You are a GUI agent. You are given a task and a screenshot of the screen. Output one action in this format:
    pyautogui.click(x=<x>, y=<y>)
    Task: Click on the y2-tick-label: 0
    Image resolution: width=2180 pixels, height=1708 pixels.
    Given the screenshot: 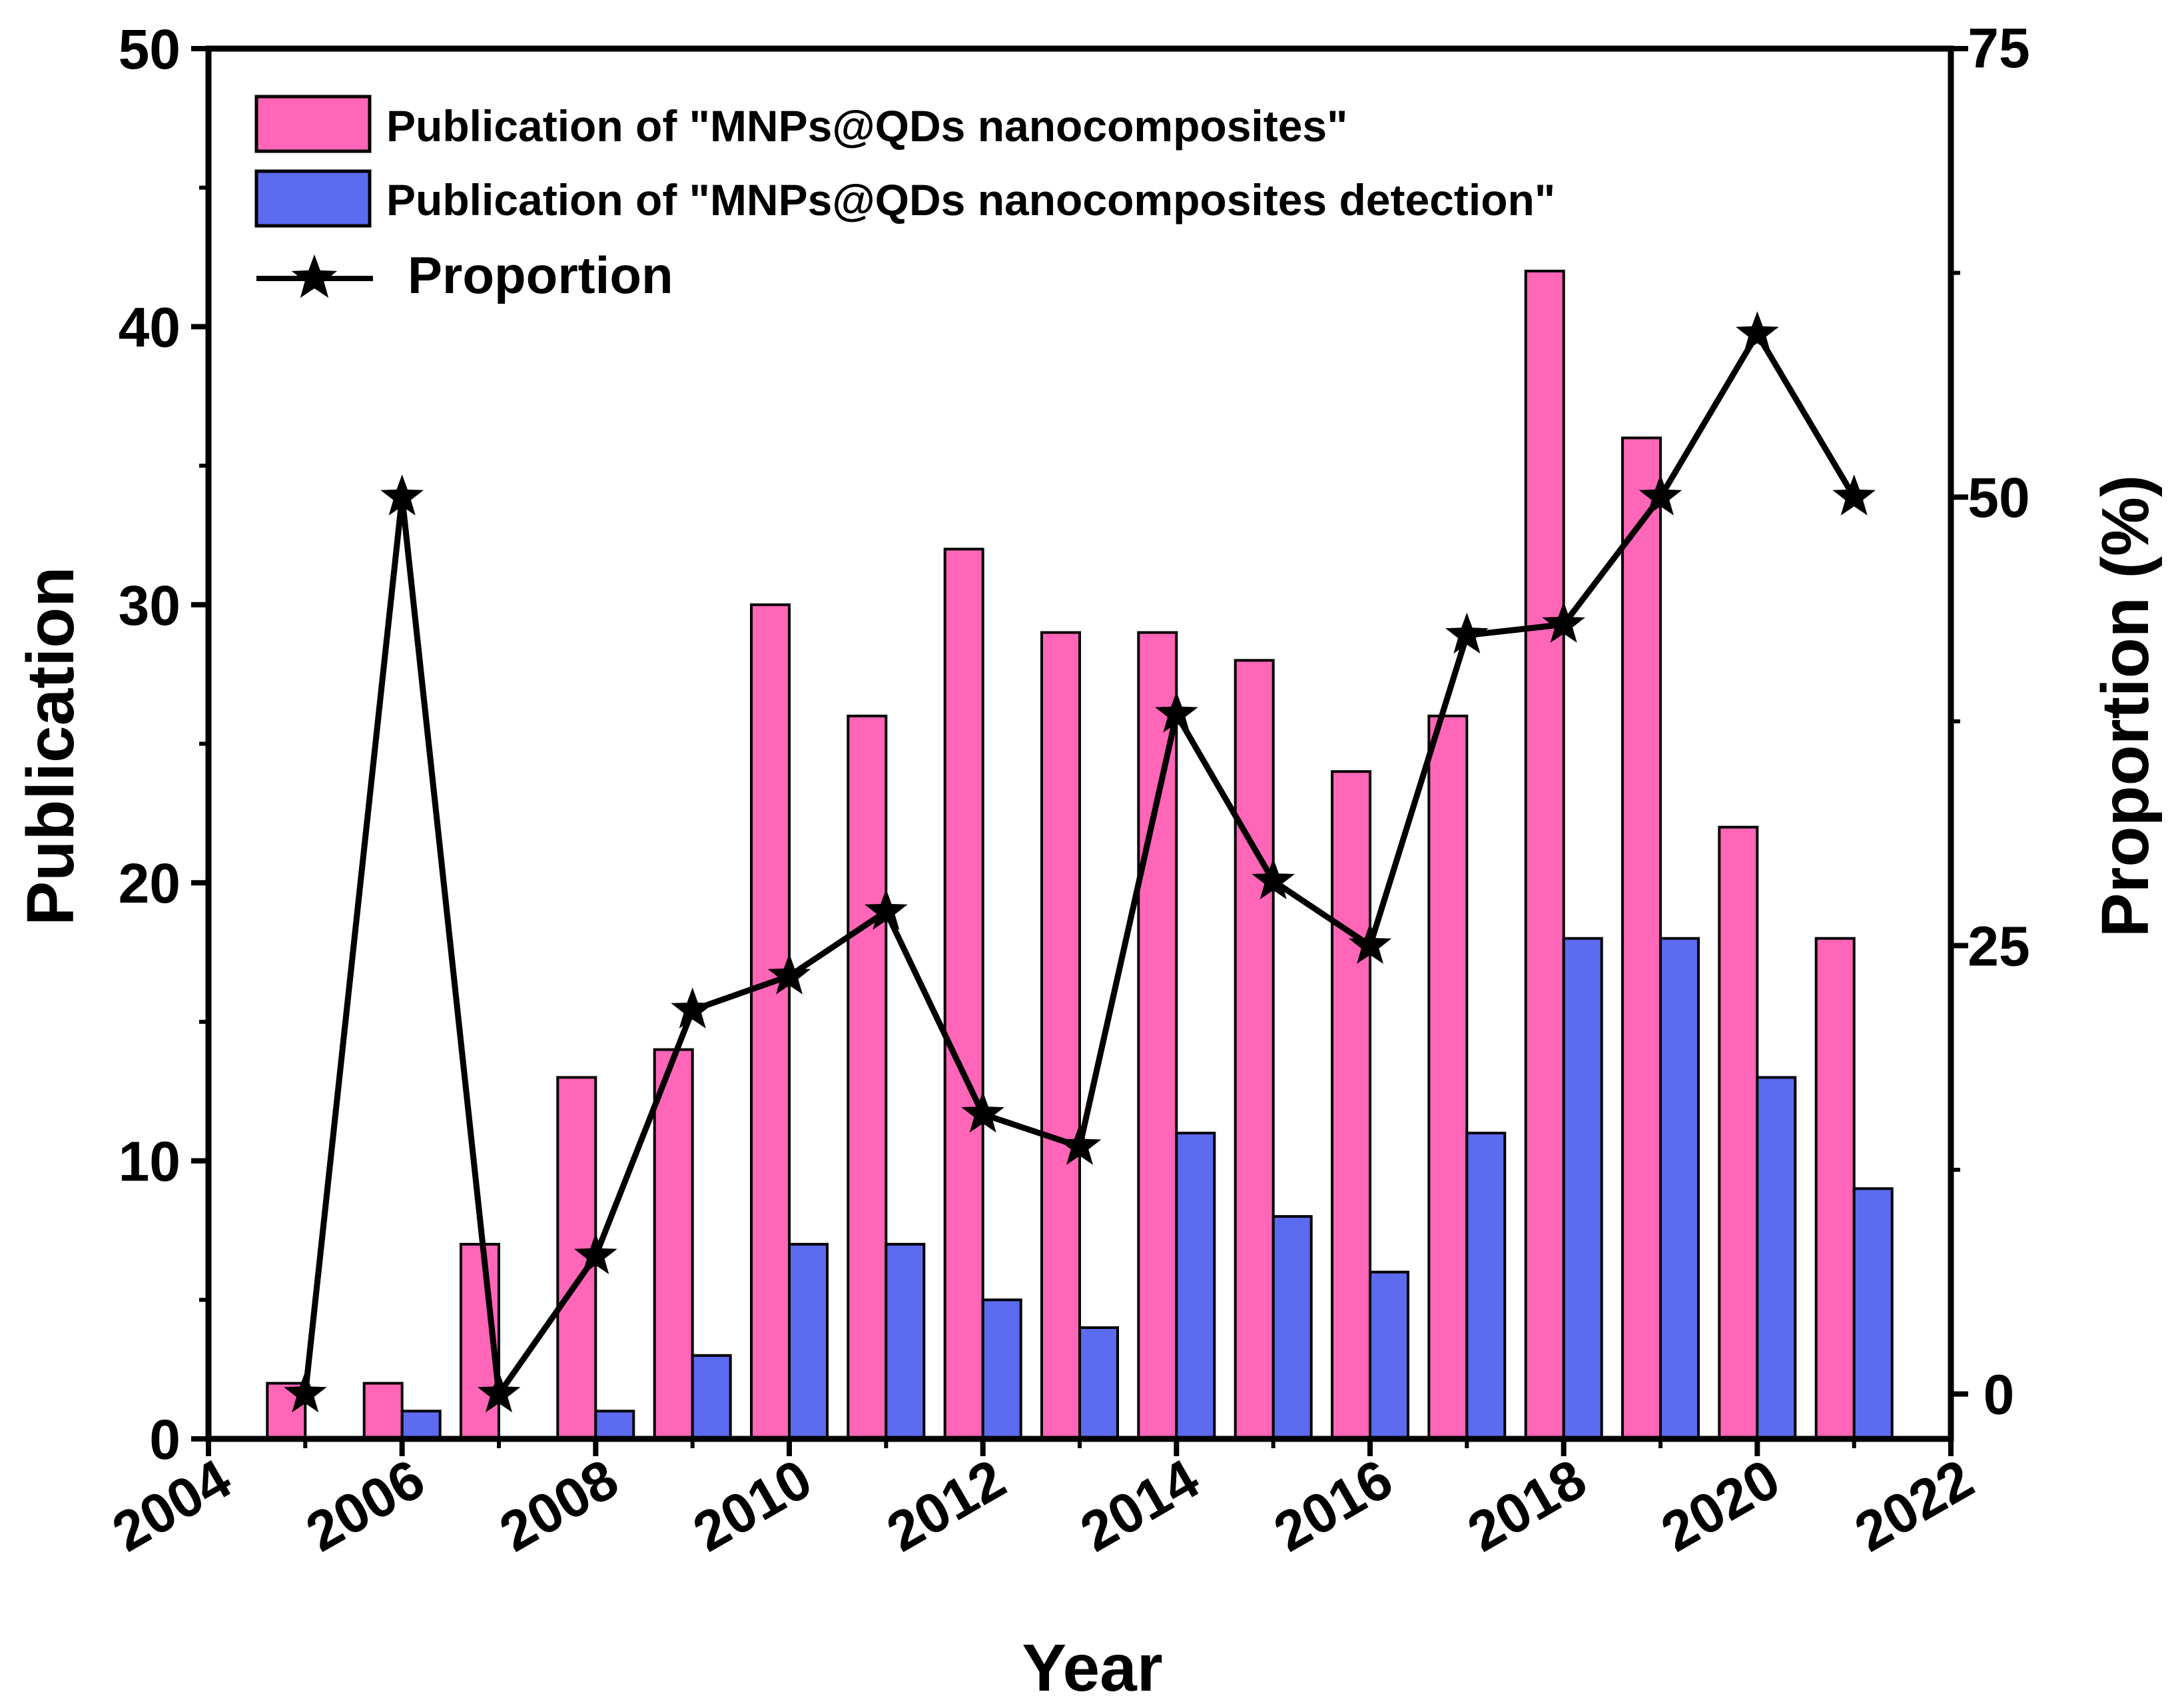 What is the action you would take?
    pyautogui.click(x=1999, y=1395)
    